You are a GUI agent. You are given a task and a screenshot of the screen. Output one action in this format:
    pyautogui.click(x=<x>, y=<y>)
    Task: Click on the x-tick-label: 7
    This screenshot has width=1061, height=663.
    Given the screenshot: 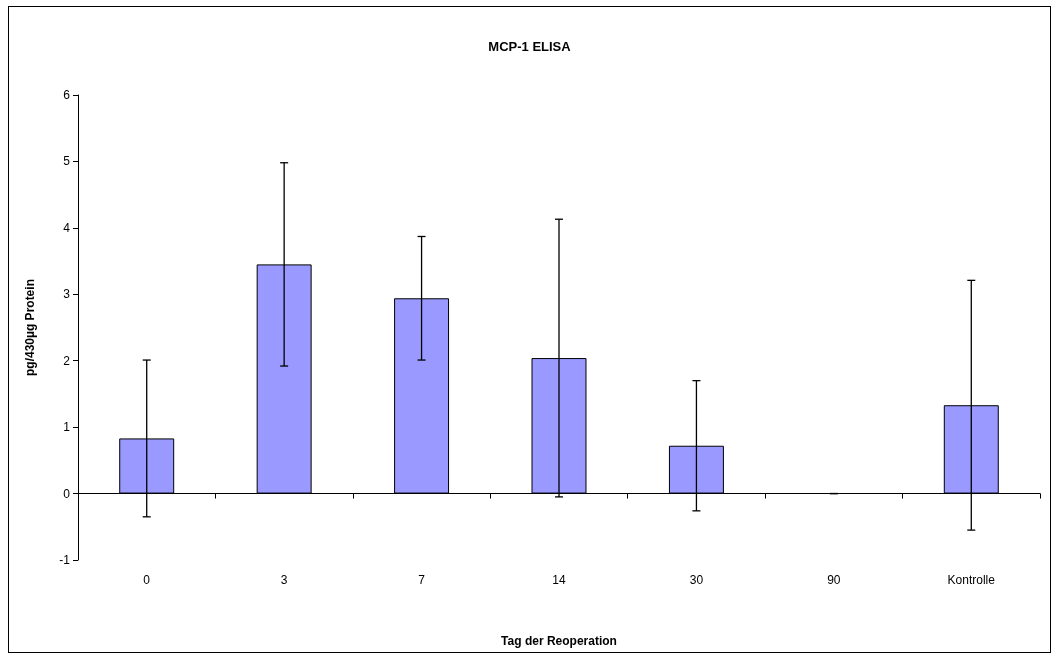 What is the action you would take?
    pyautogui.click(x=422, y=580)
    